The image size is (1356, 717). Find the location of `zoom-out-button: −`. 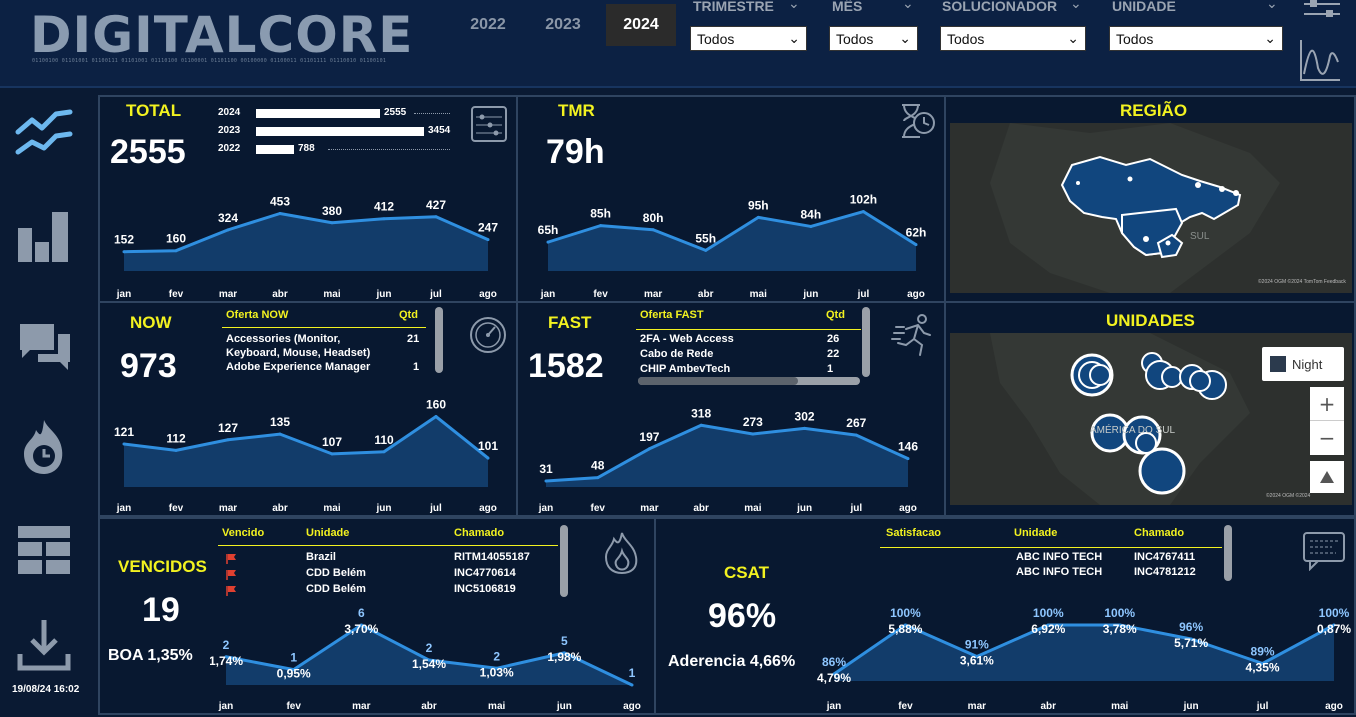

zoom-out-button: − is located at coordinates (1327, 438).